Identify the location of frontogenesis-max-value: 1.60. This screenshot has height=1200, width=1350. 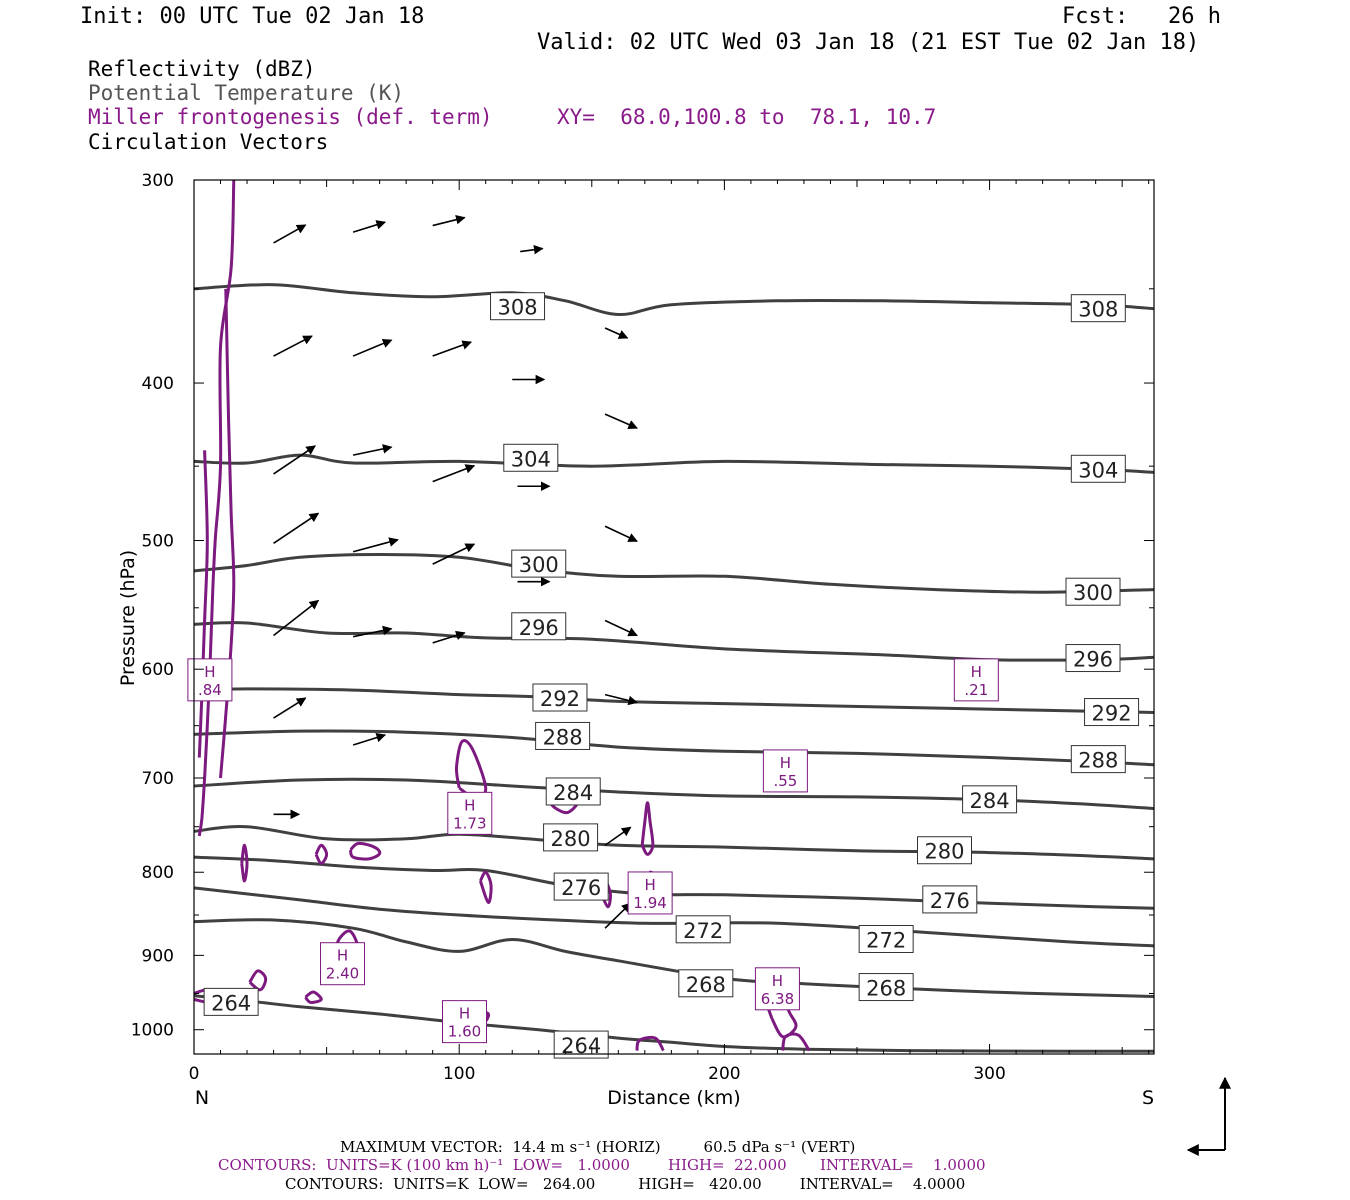
(464, 1032).